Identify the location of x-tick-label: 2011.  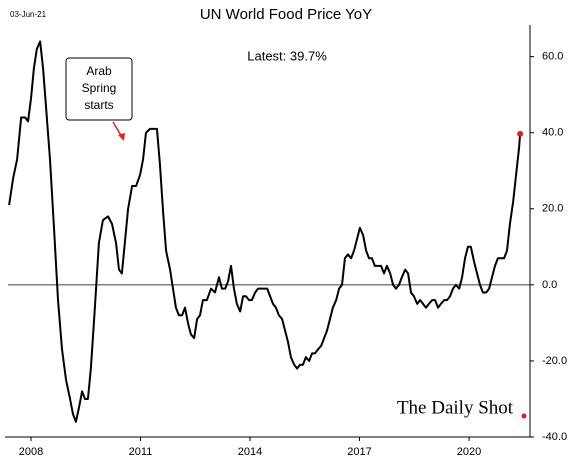
(141, 452).